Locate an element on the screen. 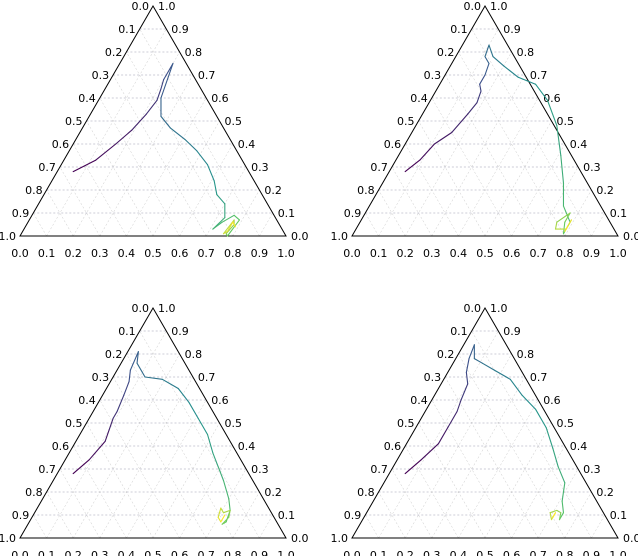  right-tick-label: 0.4 is located at coordinates (579, 144).